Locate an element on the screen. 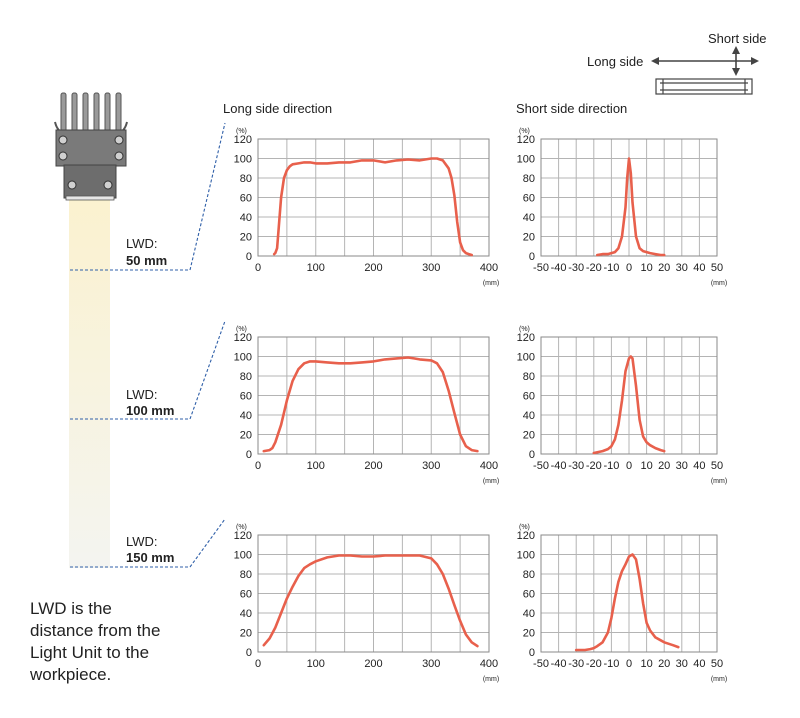 This screenshot has width=800, height=718. short-side-direction-title: Short side direction is located at coordinates (571, 108).